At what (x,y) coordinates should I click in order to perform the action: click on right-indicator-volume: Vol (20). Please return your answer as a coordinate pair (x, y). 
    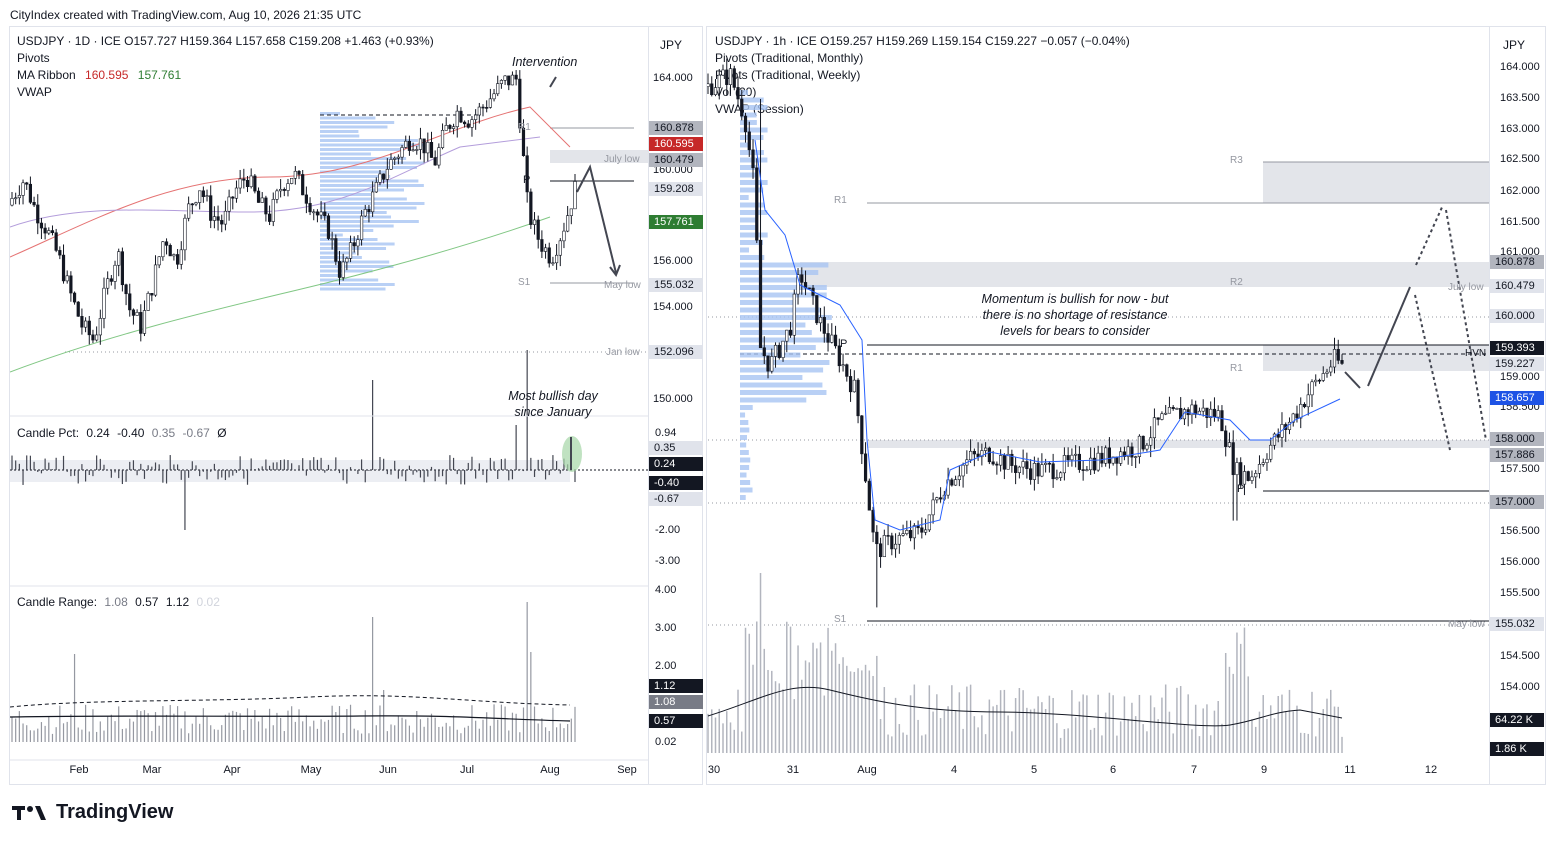
    Looking at the image, I should click on (736, 92).